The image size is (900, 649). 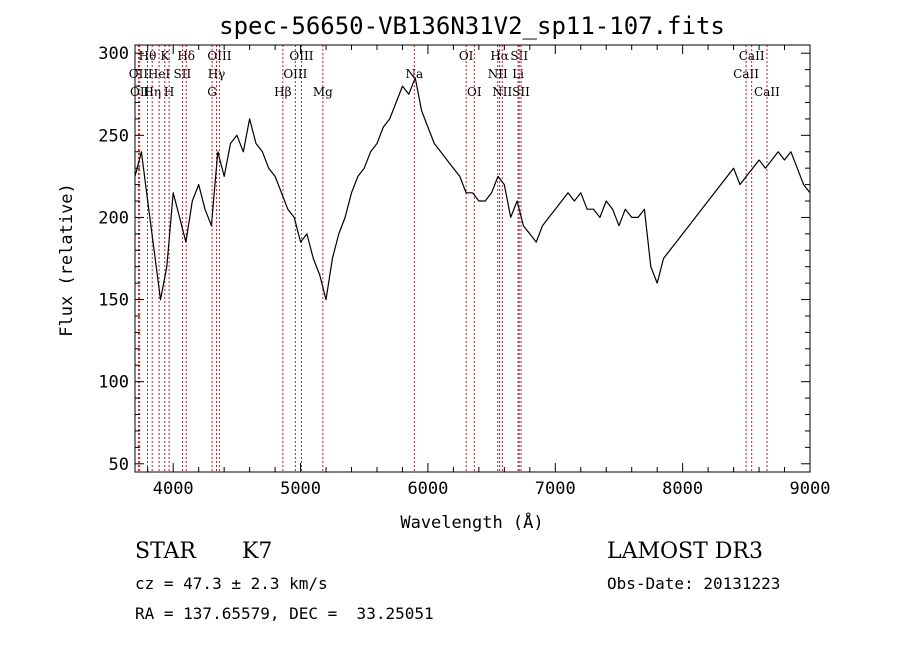 I want to click on survey-name: LAMOST DR3, so click(x=685, y=551).